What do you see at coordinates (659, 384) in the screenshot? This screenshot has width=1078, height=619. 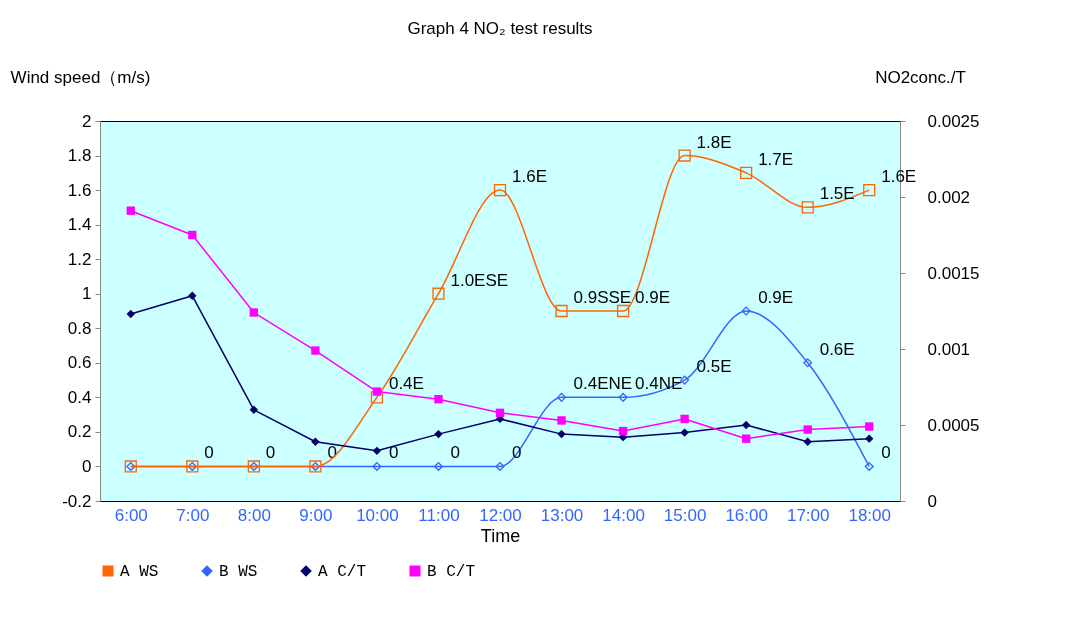 I see `data-label: 0.4NE` at bounding box center [659, 384].